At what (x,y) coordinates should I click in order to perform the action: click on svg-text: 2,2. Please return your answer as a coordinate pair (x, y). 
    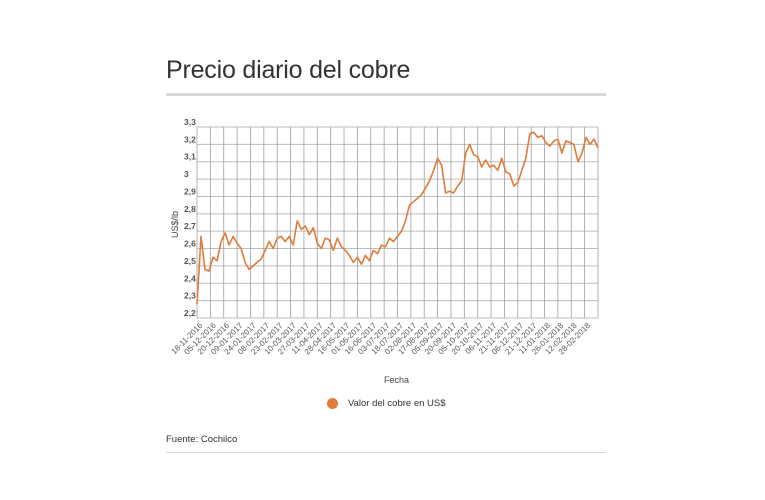
    Looking at the image, I should click on (190, 313).